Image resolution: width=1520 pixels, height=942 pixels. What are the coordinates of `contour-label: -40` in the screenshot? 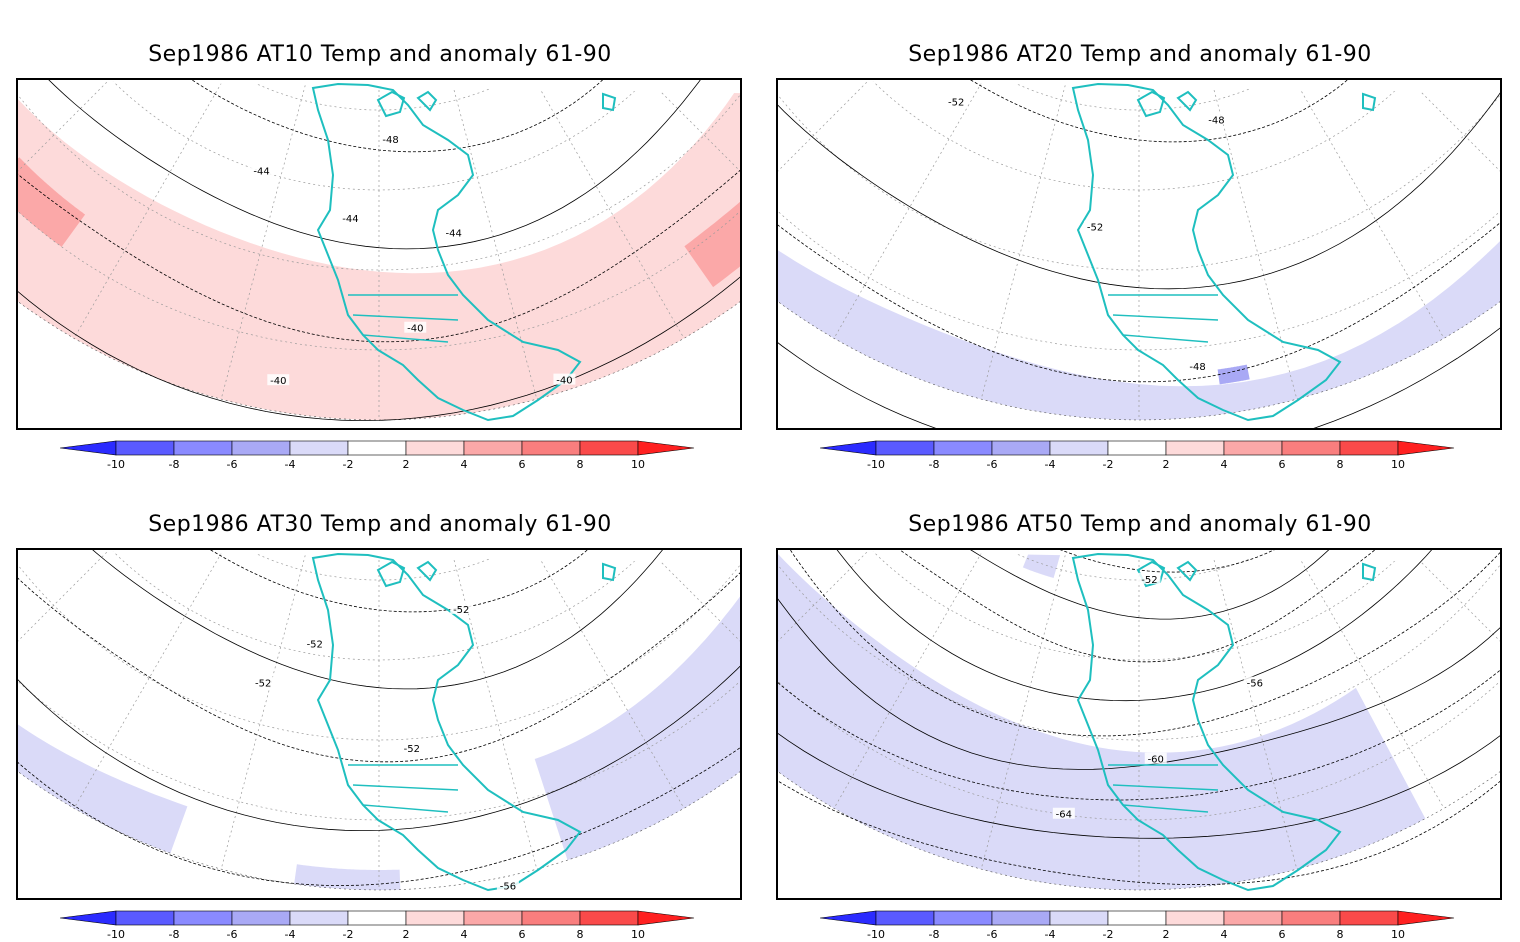 It's located at (415, 329).